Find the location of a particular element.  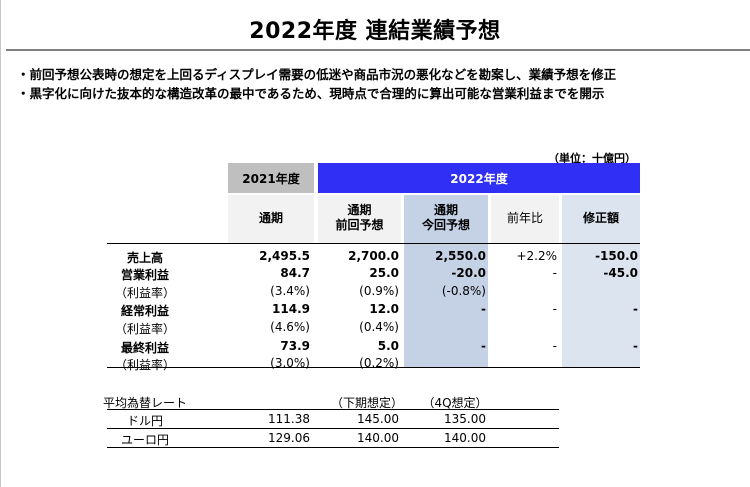

cell-value: (3.0%) is located at coordinates (290, 363).